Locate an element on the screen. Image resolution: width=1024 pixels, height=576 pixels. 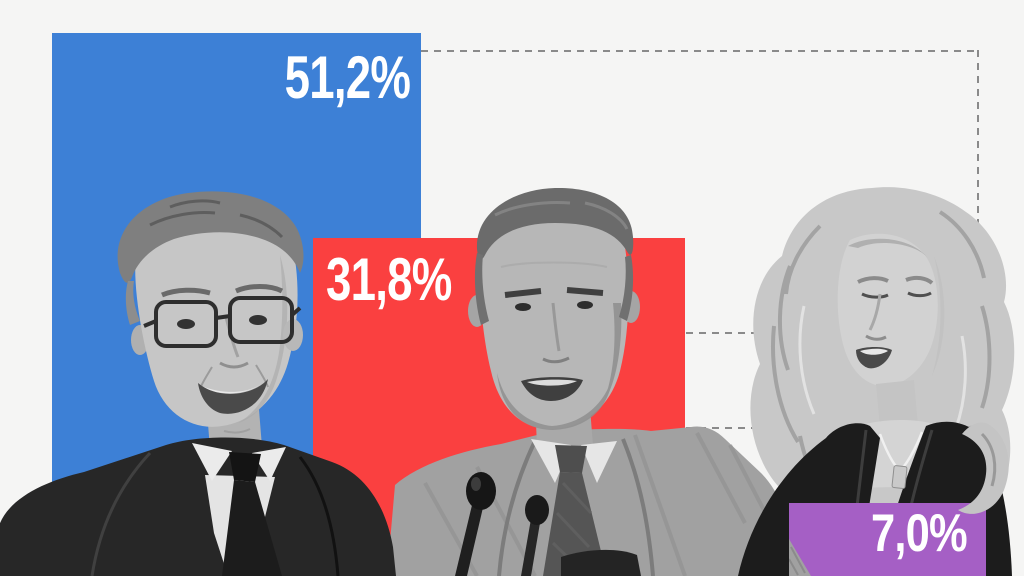
purple-bar is located at coordinates (887, 539).